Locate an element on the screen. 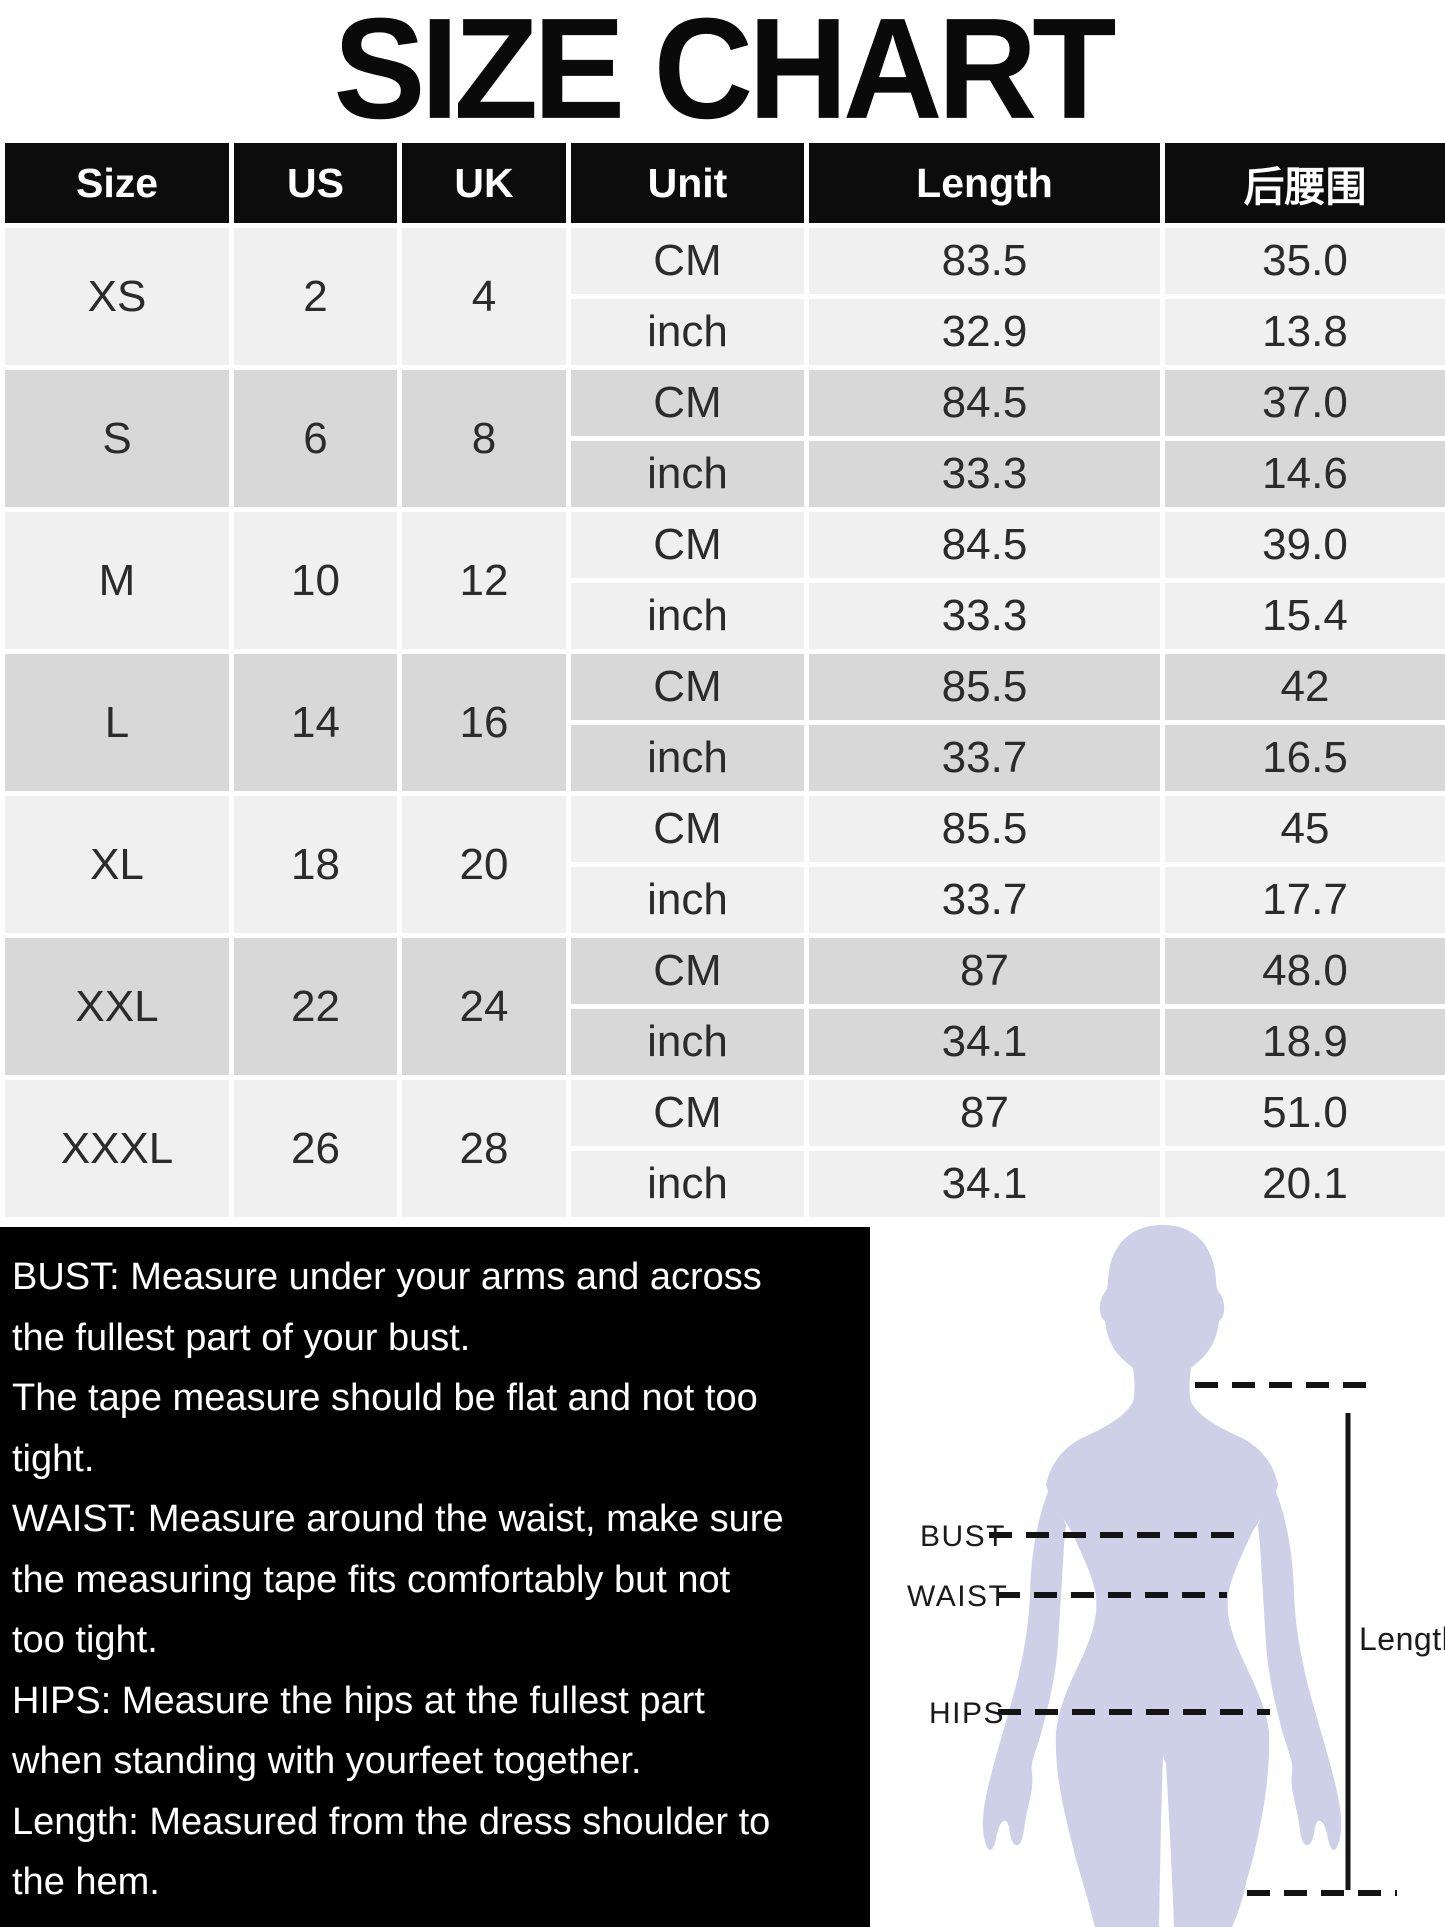 The width and height of the screenshot is (1445, 1927). table-row: L 14 16 CM 85.5 42 is located at coordinates (722, 722).